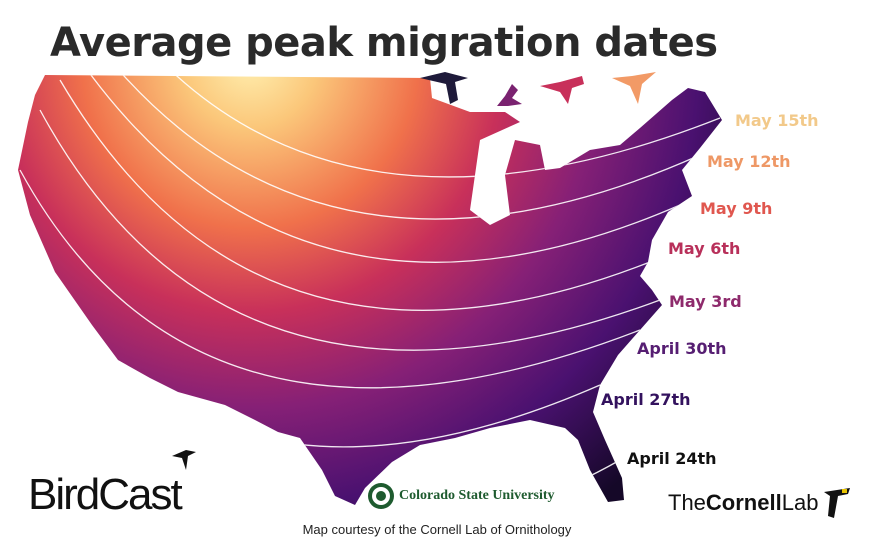 The image size is (874, 551). What do you see at coordinates (705, 301) in the screenshot?
I see `contour-label: May 3rd` at bounding box center [705, 301].